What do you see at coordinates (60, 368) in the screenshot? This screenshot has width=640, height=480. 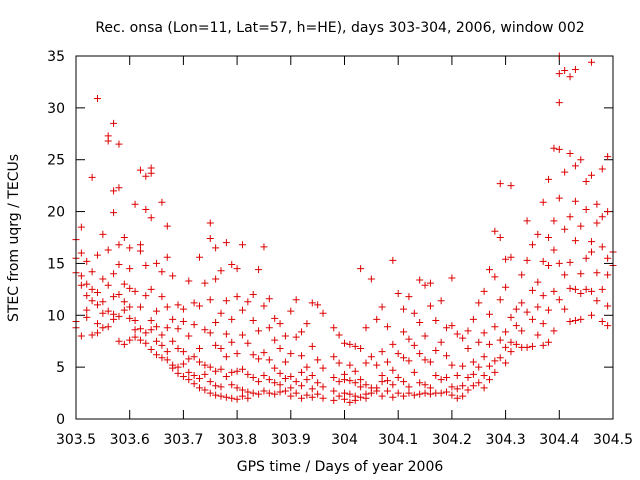 I see `y-tick-label: 5` at bounding box center [60, 368].